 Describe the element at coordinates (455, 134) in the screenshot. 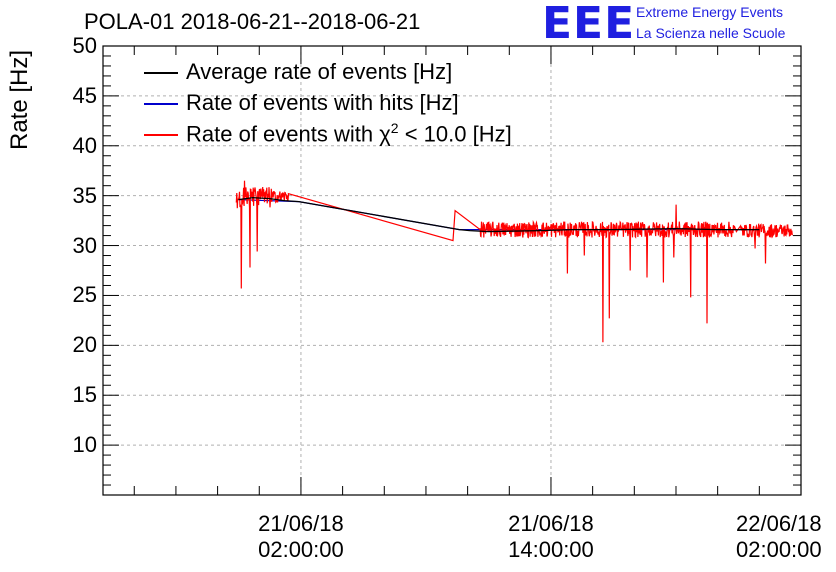

I see `legend-label-chi2-suffix: < 10.0 [Hz]` at that location.